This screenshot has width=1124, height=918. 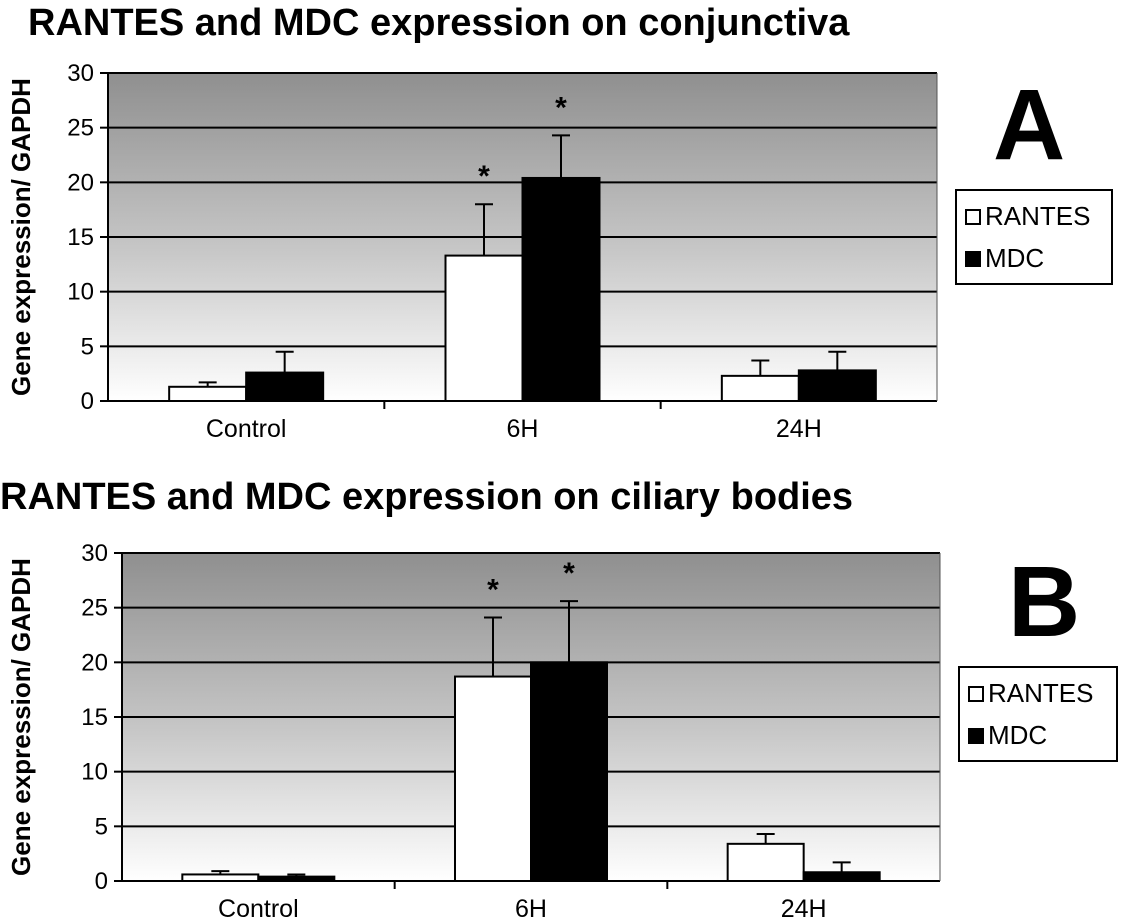 What do you see at coordinates (1029, 125) in the screenshot?
I see `panel-label-a: A` at bounding box center [1029, 125].